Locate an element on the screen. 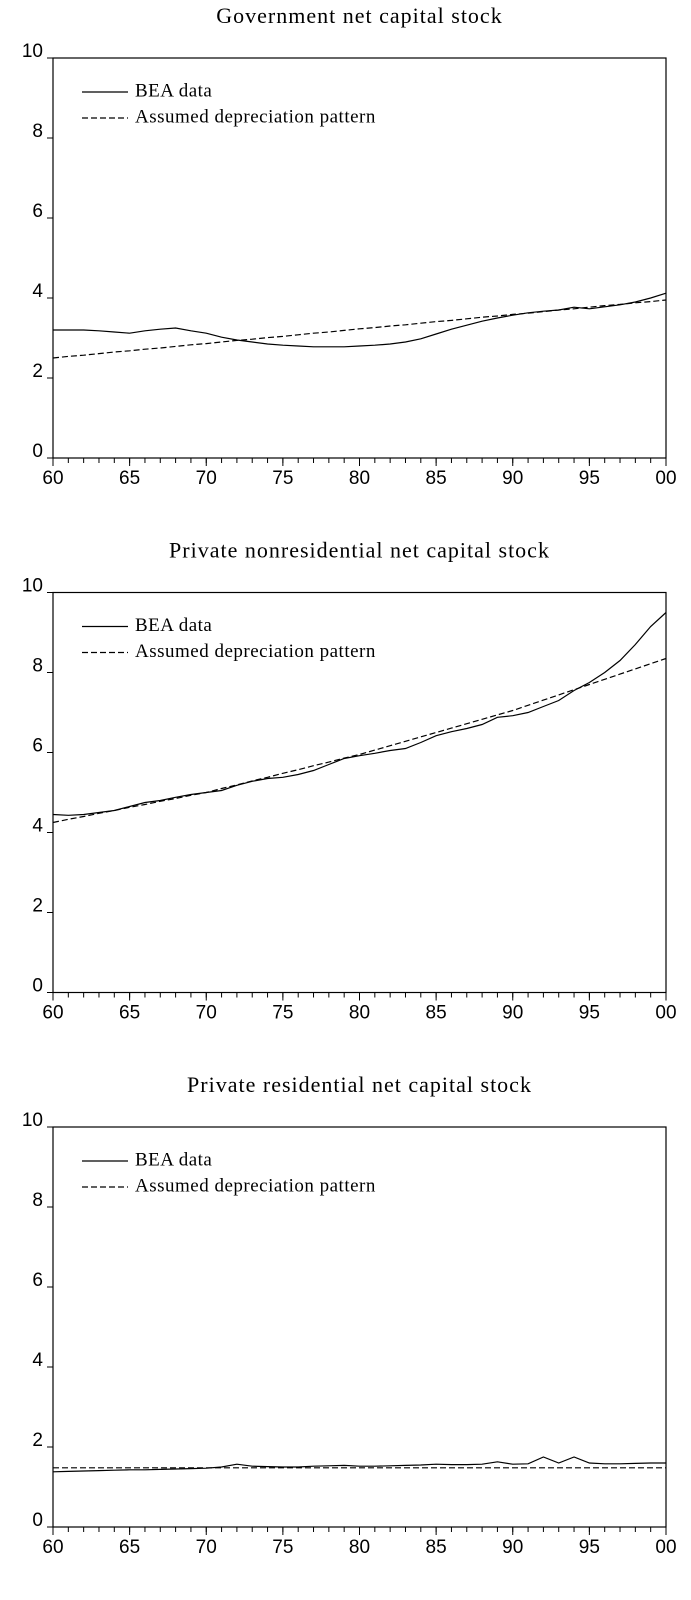  chart-title: Government net capital stock is located at coordinates (359, 15).